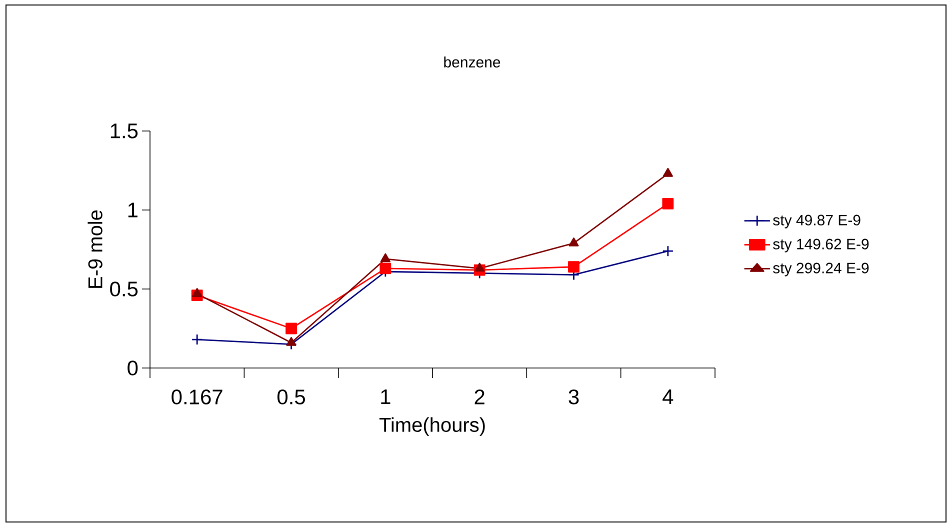 This screenshot has width=949, height=523. What do you see at coordinates (821, 269) in the screenshot?
I see `legend-label: sty 299.24 E-9` at bounding box center [821, 269].